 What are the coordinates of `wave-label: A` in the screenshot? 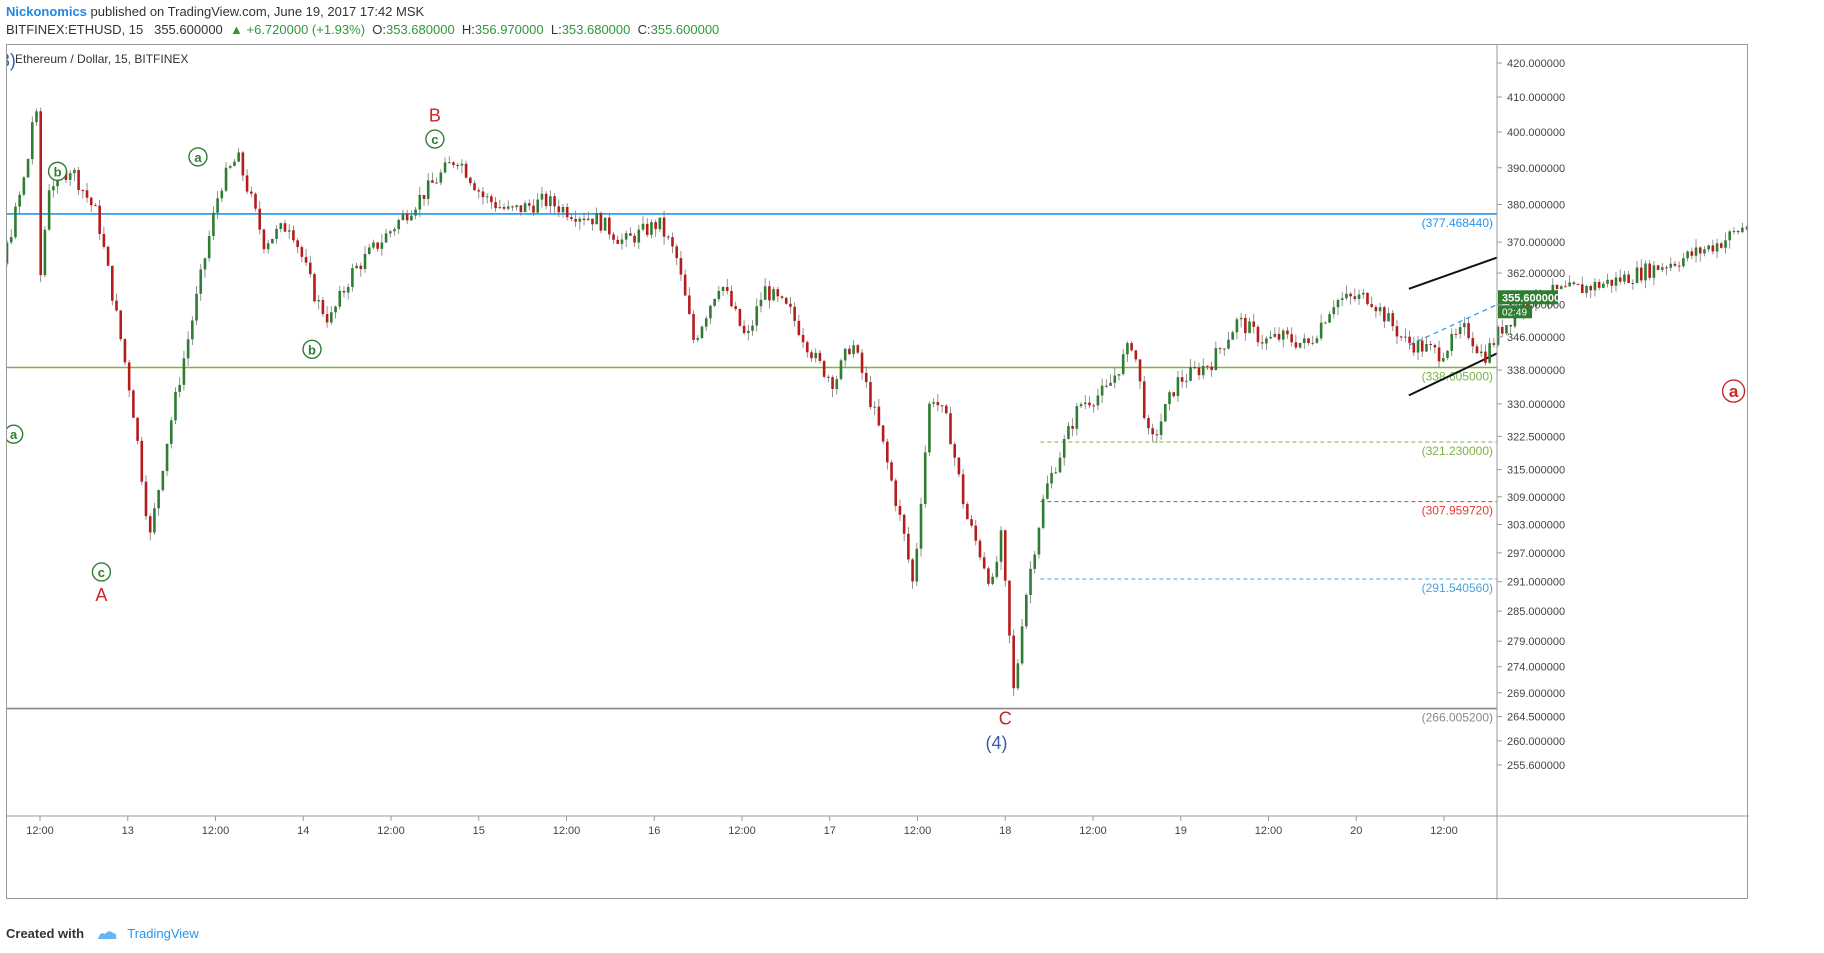 It's located at (101, 595).